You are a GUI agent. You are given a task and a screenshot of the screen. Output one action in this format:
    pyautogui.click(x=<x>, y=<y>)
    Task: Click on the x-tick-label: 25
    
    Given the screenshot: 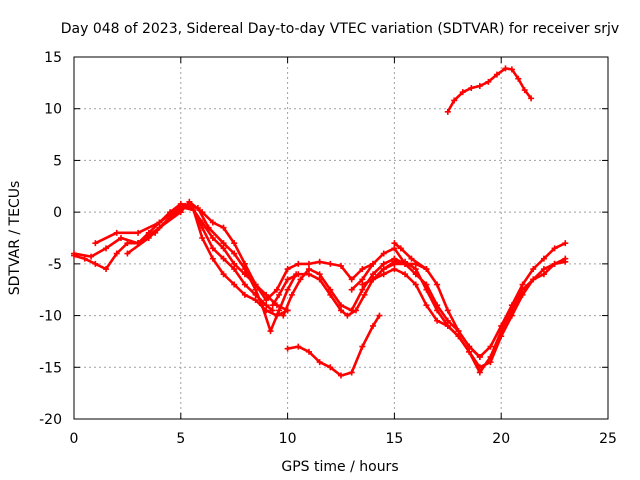 What is the action you would take?
    pyautogui.click(x=608, y=439)
    